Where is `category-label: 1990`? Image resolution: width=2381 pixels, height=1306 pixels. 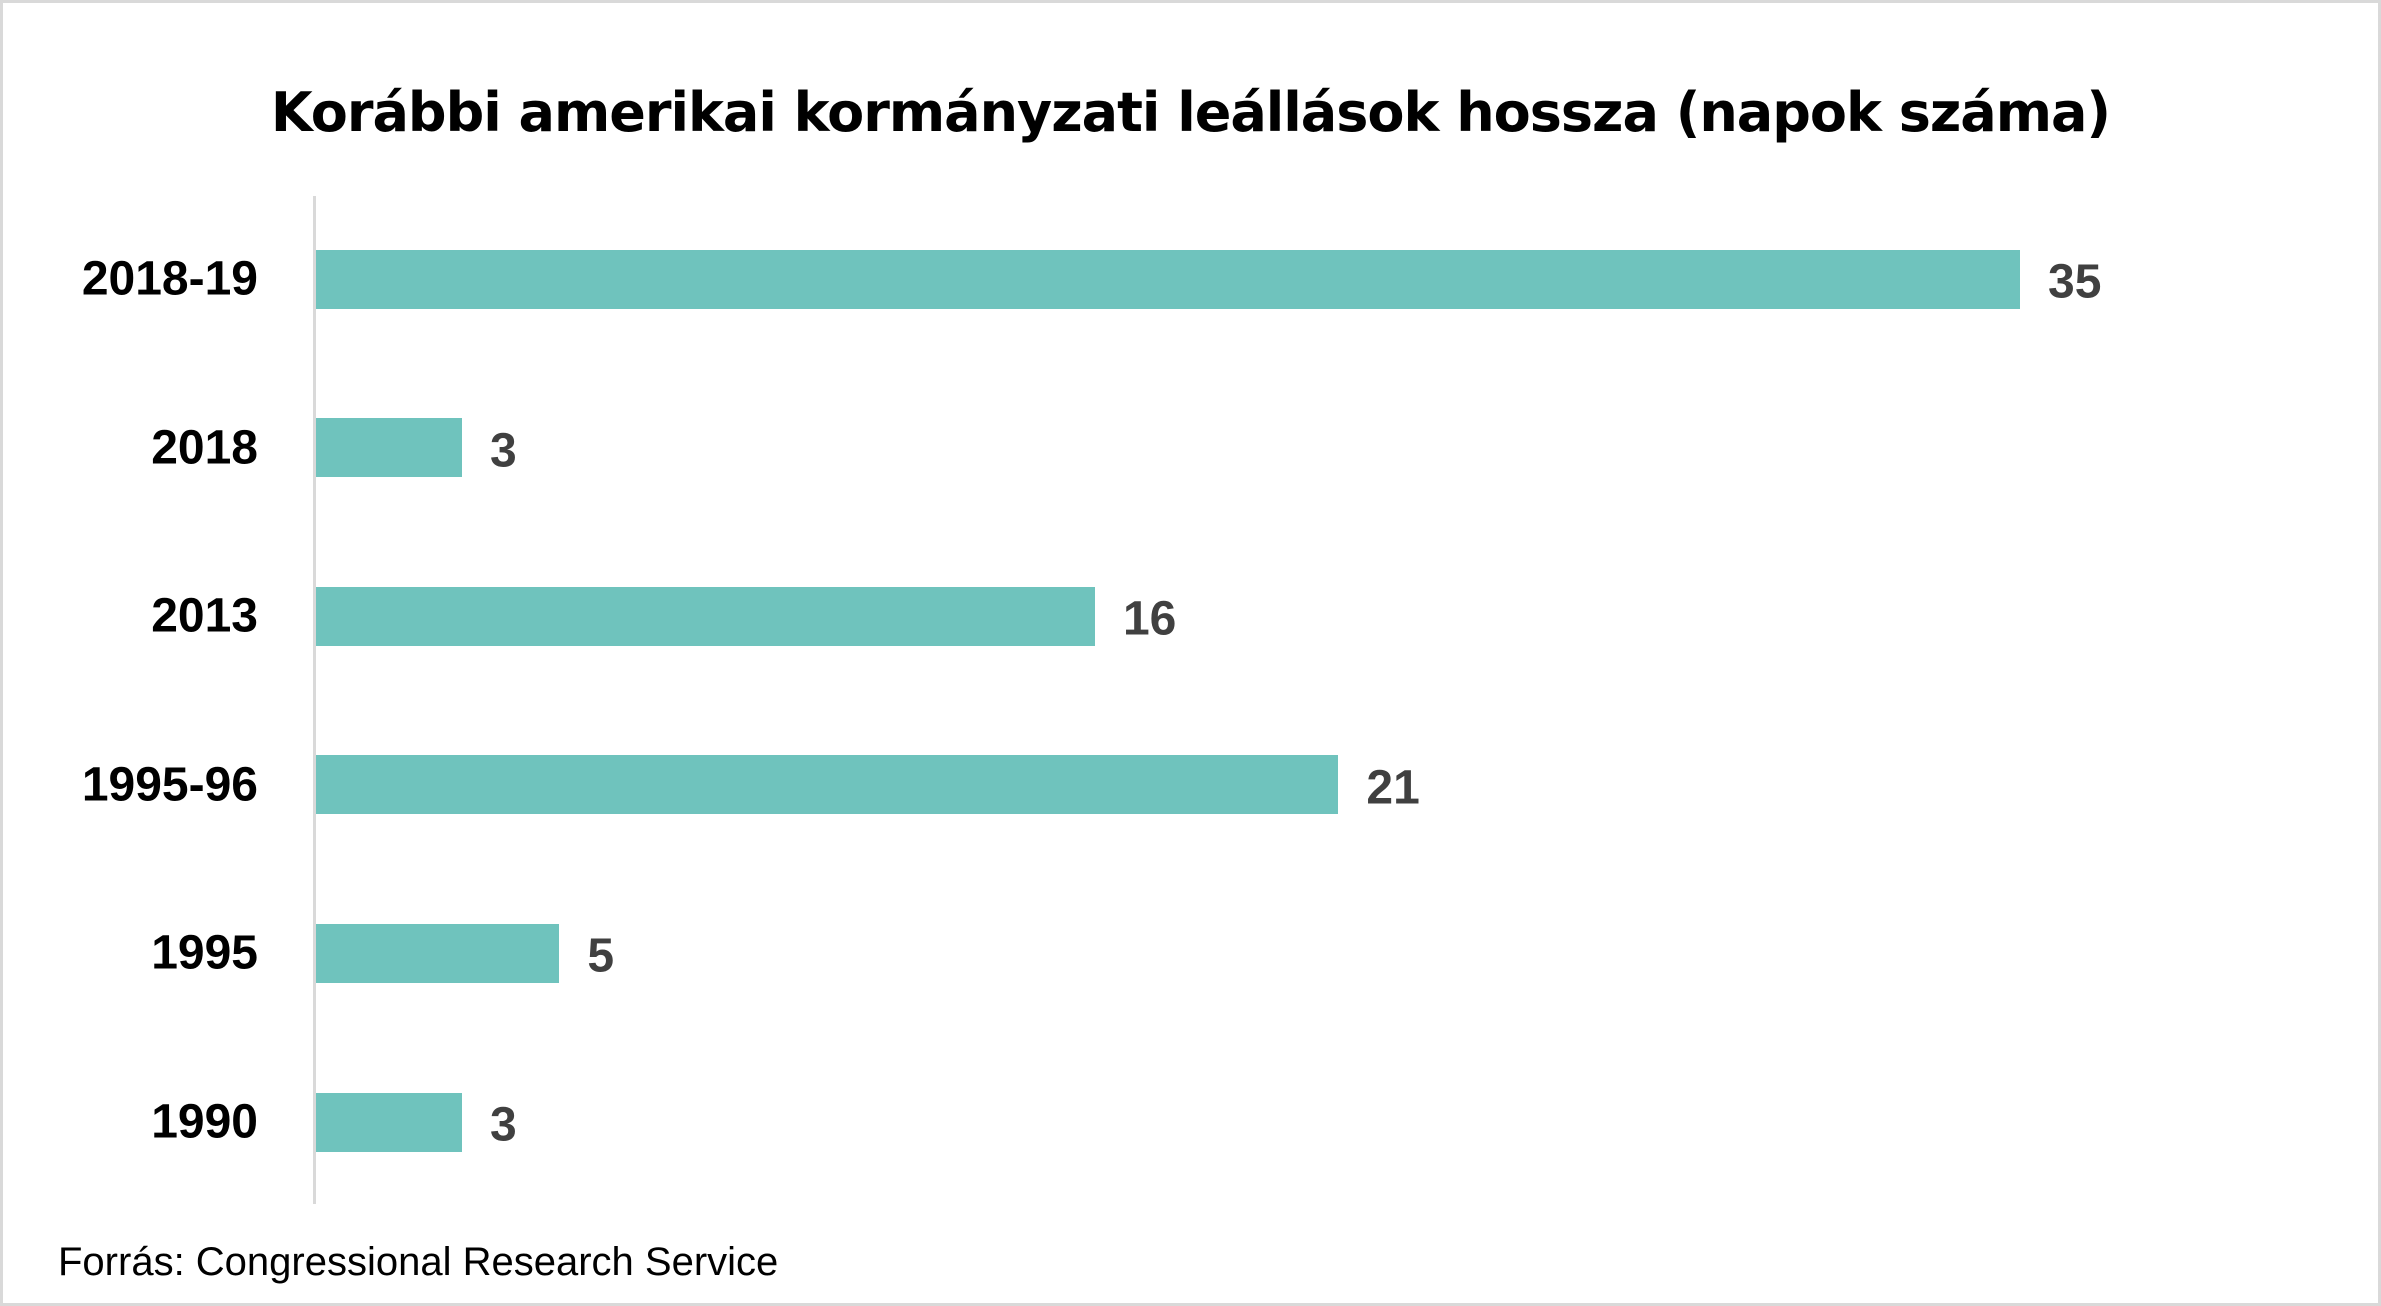 category-label: 1990 is located at coordinates (204, 1122).